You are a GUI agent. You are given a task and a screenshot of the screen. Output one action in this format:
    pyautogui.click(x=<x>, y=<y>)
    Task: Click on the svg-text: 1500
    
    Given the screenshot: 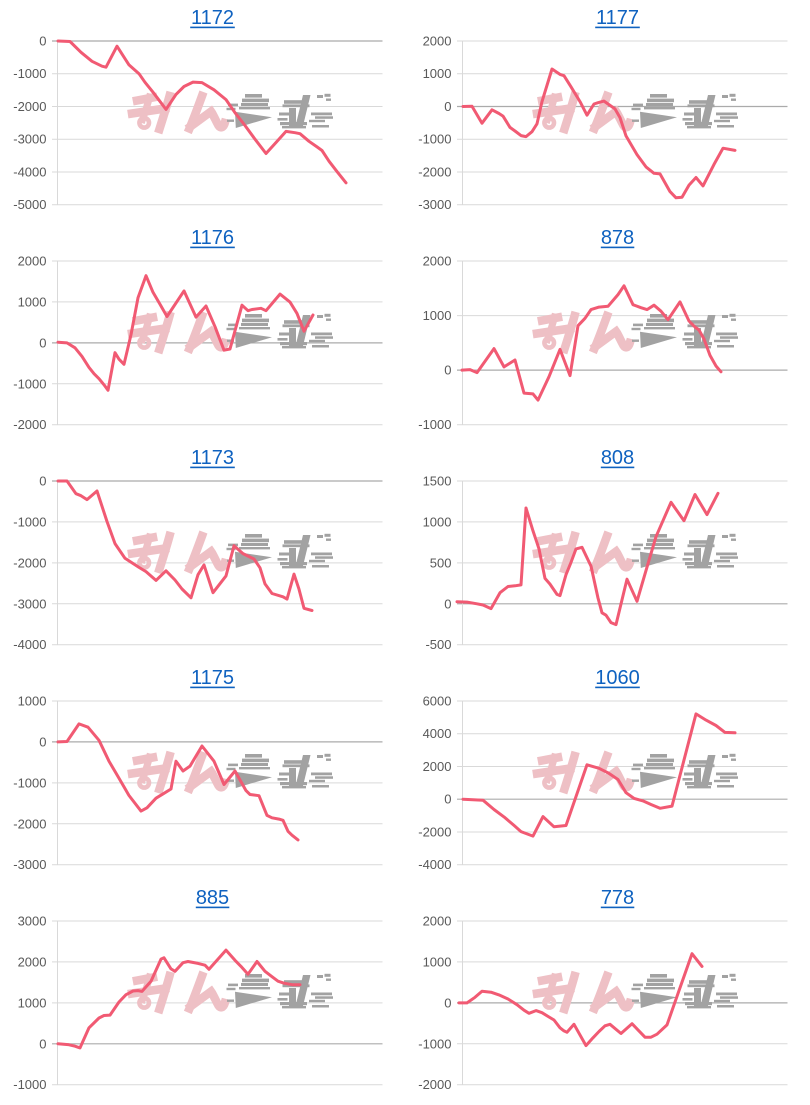 What is the action you would take?
    pyautogui.click(x=437, y=481)
    